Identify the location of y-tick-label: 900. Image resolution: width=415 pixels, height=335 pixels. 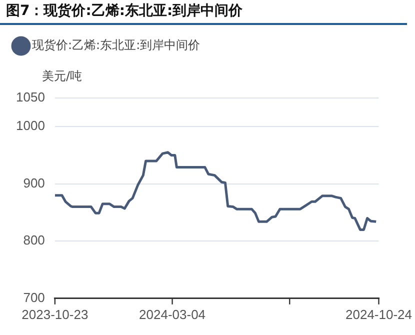
(34, 182).